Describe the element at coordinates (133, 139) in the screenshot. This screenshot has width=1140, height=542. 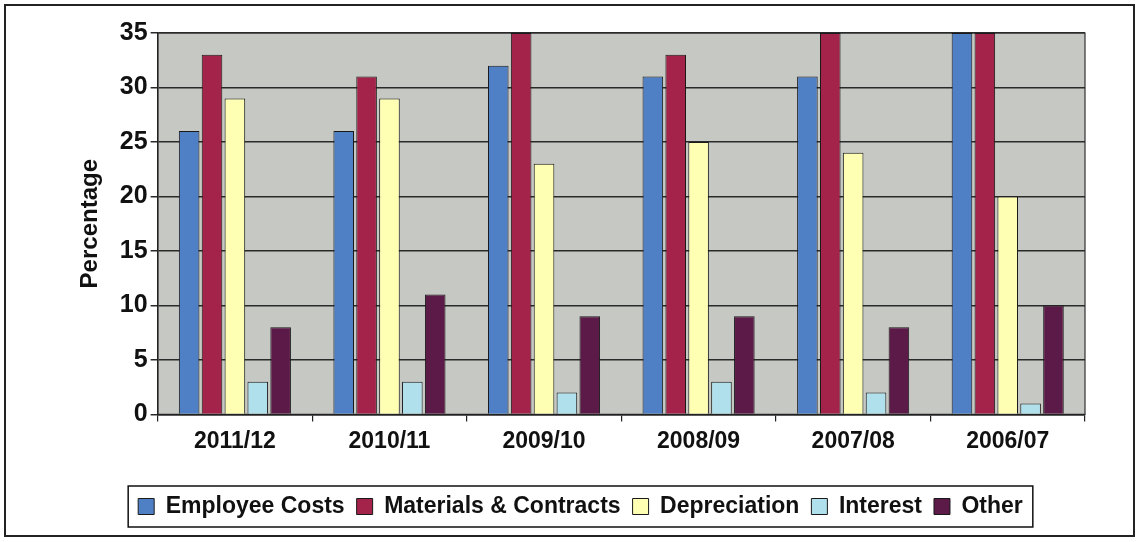
I see `y-tick-label: 25` at that location.